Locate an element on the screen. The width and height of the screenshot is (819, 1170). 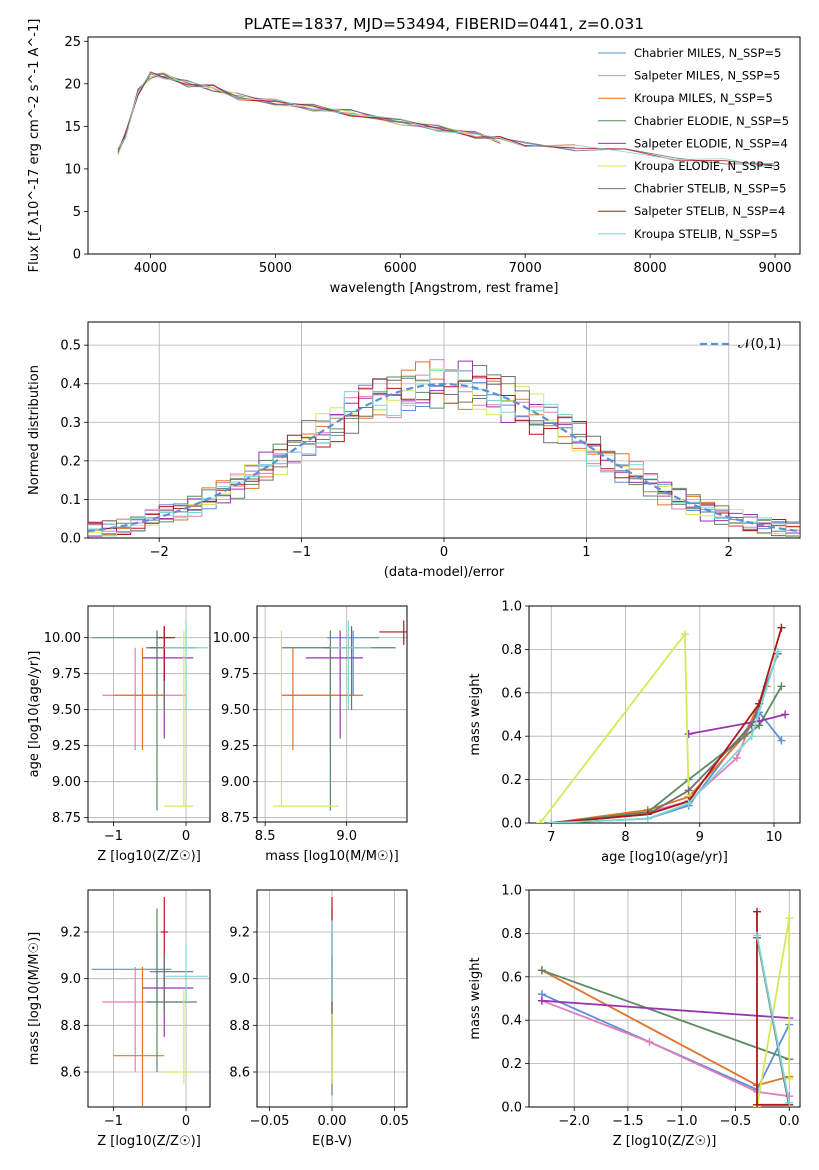
y-tick-label: 9.0 is located at coordinates (239, 979).